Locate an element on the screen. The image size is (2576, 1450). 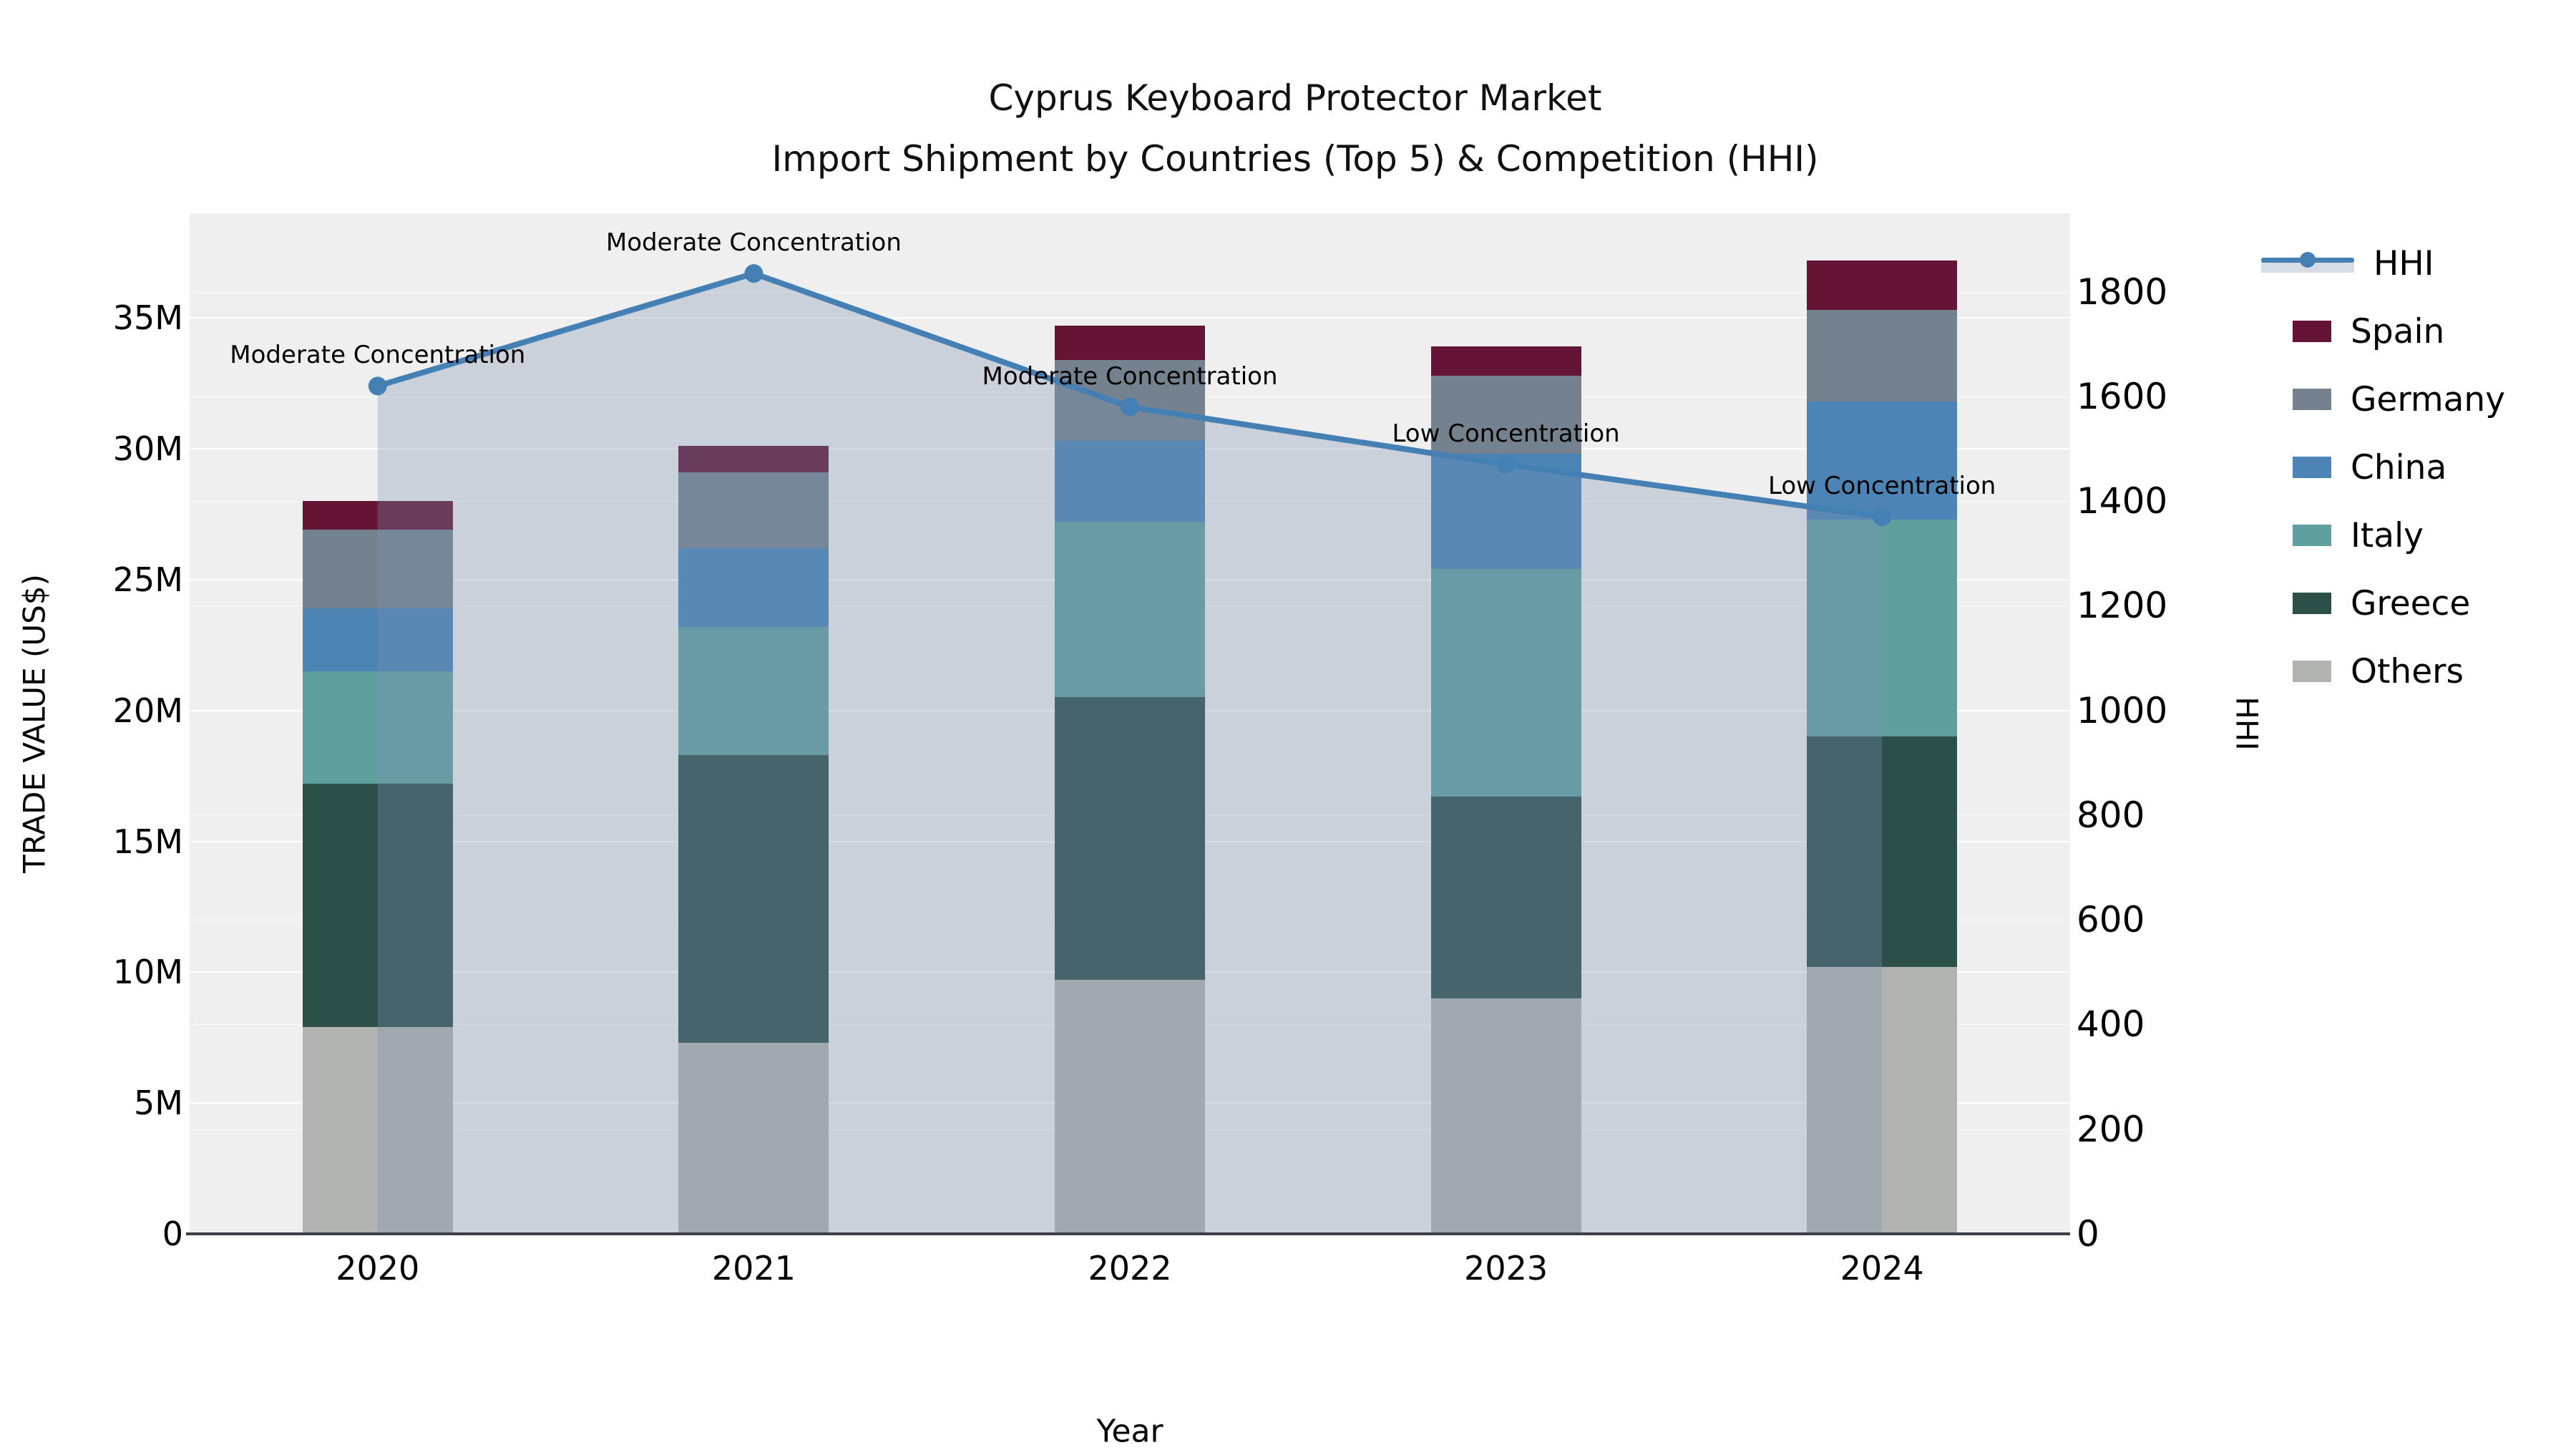
bar-segment-germany-2020 is located at coordinates (377, 569).